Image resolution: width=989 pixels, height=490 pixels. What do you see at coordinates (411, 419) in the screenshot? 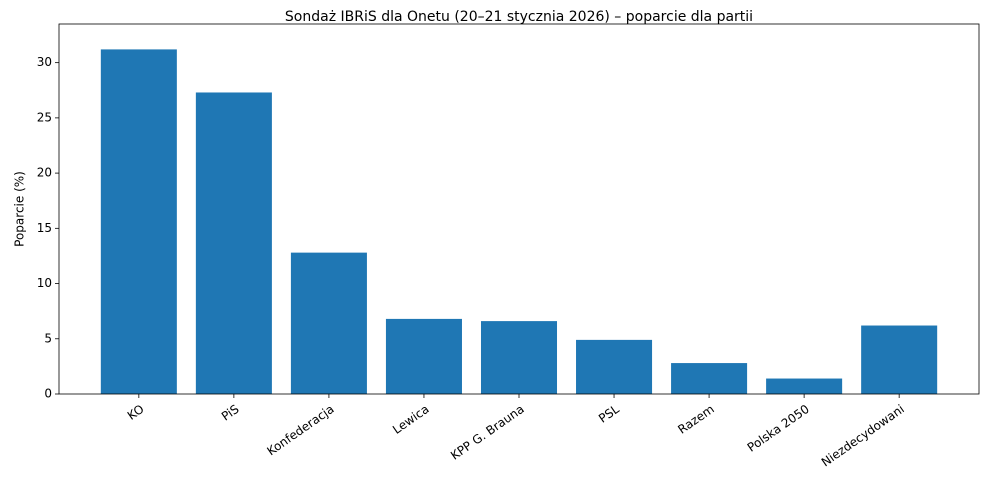
I see `x-tick-label: Lewica` at bounding box center [411, 419].